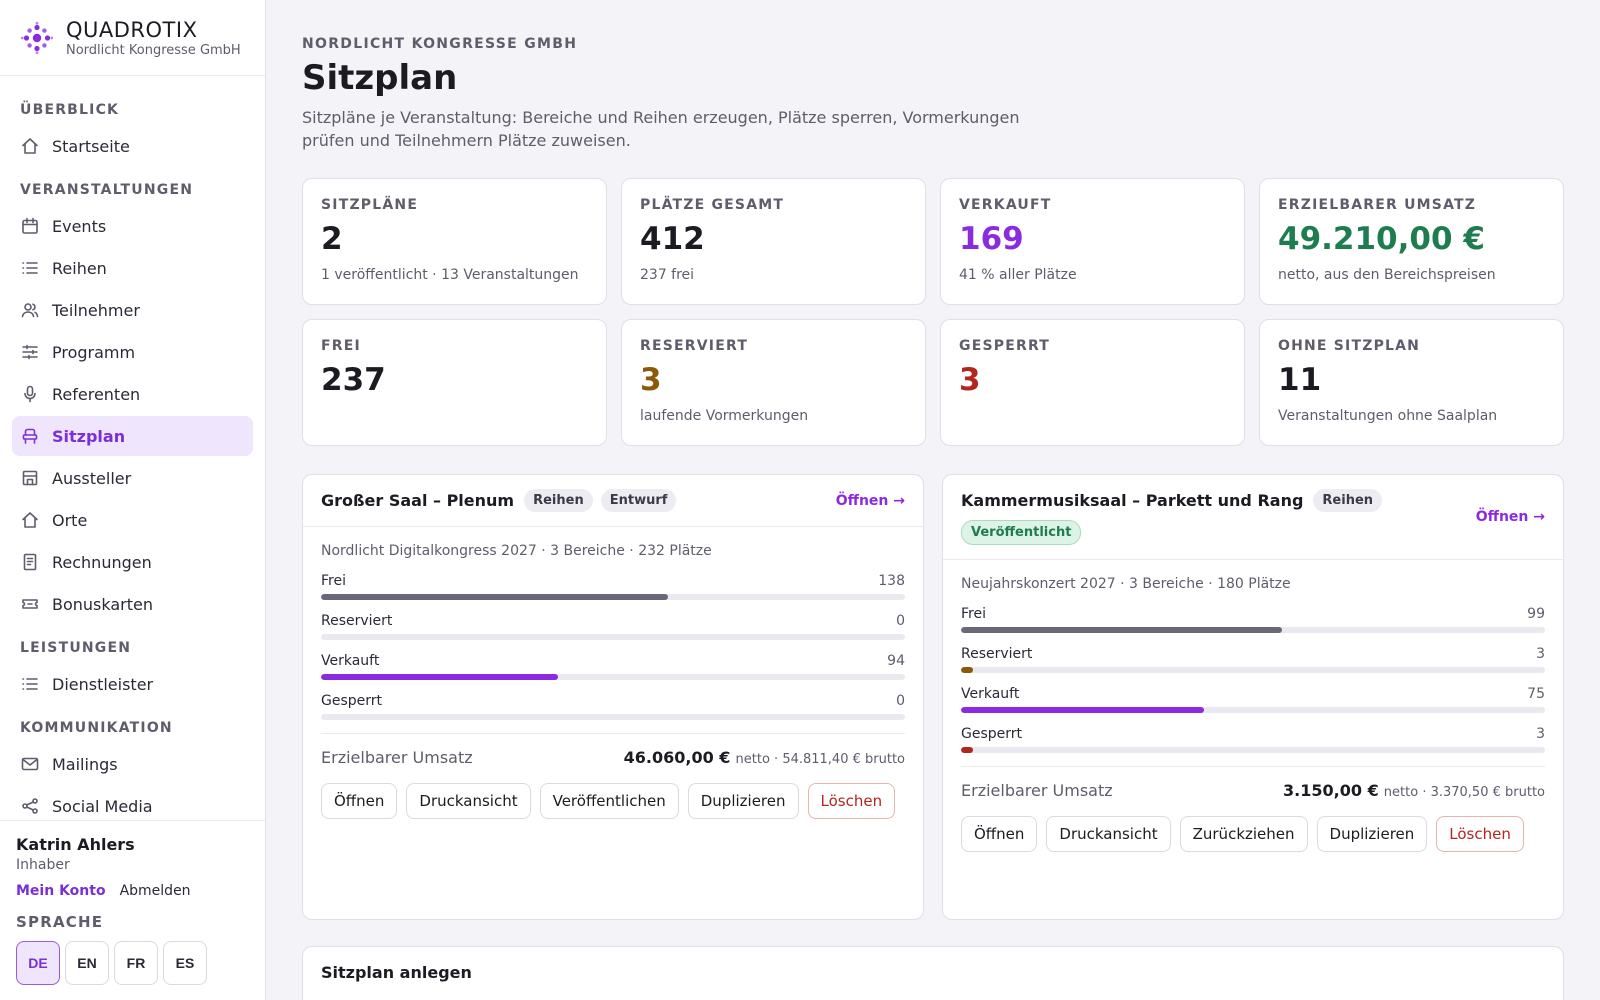 The width and height of the screenshot is (1600, 1000). I want to click on language-button-en: EN, so click(87, 963).